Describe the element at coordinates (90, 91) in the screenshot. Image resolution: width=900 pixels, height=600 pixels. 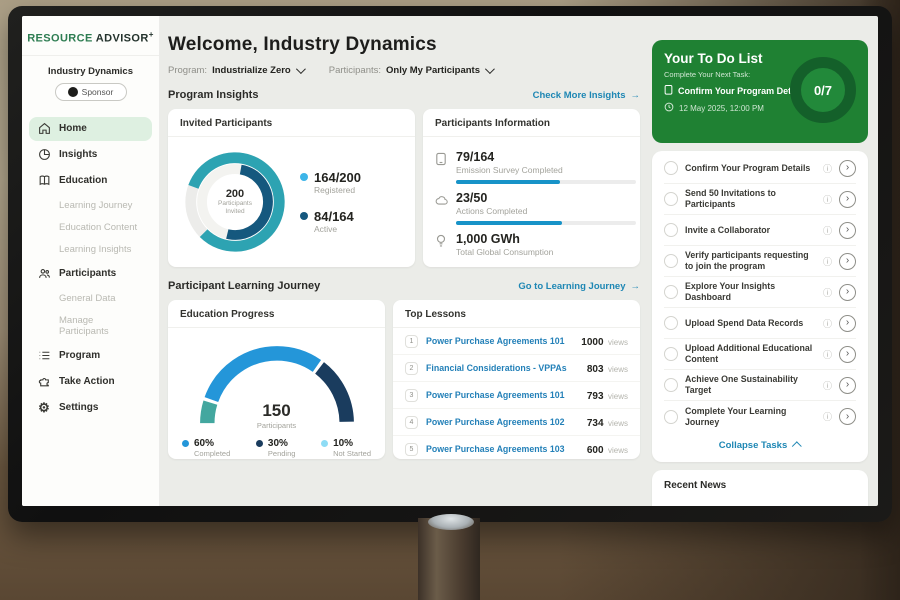
I see `sponsor-badge: Sponsor` at that location.